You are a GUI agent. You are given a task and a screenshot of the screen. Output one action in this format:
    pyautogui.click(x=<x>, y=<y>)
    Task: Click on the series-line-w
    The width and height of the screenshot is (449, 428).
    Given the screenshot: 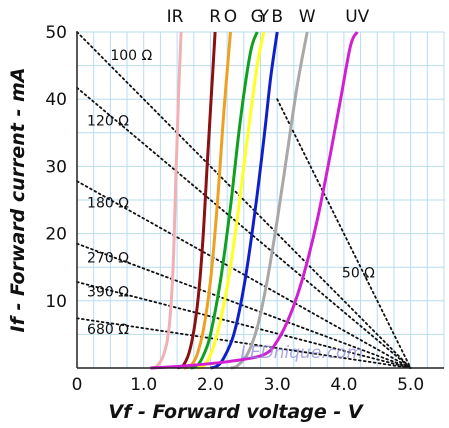 What is the action you would take?
    pyautogui.click(x=269, y=200)
    